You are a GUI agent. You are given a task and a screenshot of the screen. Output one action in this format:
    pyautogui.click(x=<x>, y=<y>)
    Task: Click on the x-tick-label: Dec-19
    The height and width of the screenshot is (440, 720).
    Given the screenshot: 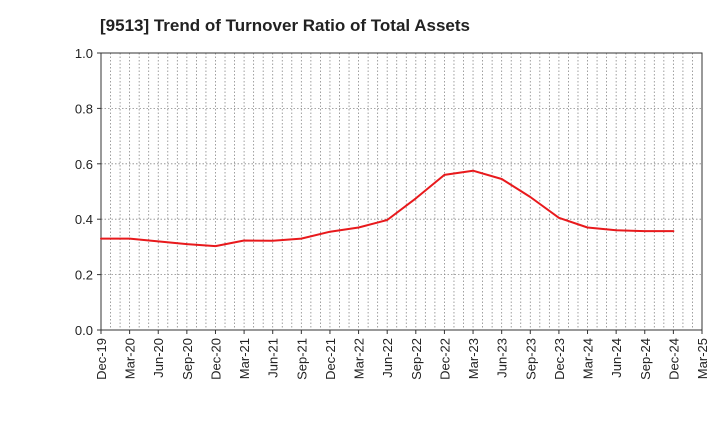 What is the action you would take?
    pyautogui.click(x=101, y=359)
    